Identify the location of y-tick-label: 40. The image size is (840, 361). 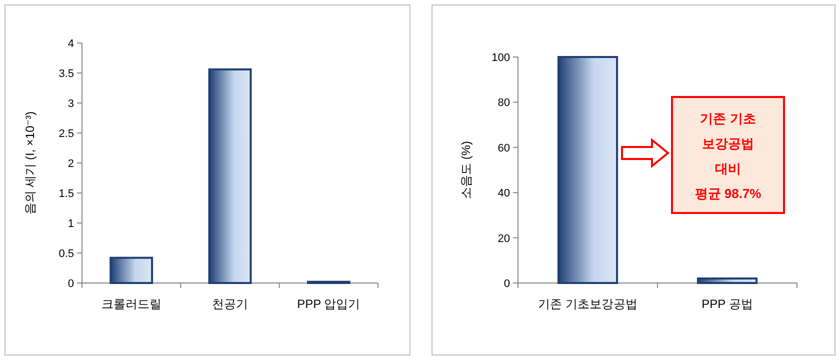
(504, 194).